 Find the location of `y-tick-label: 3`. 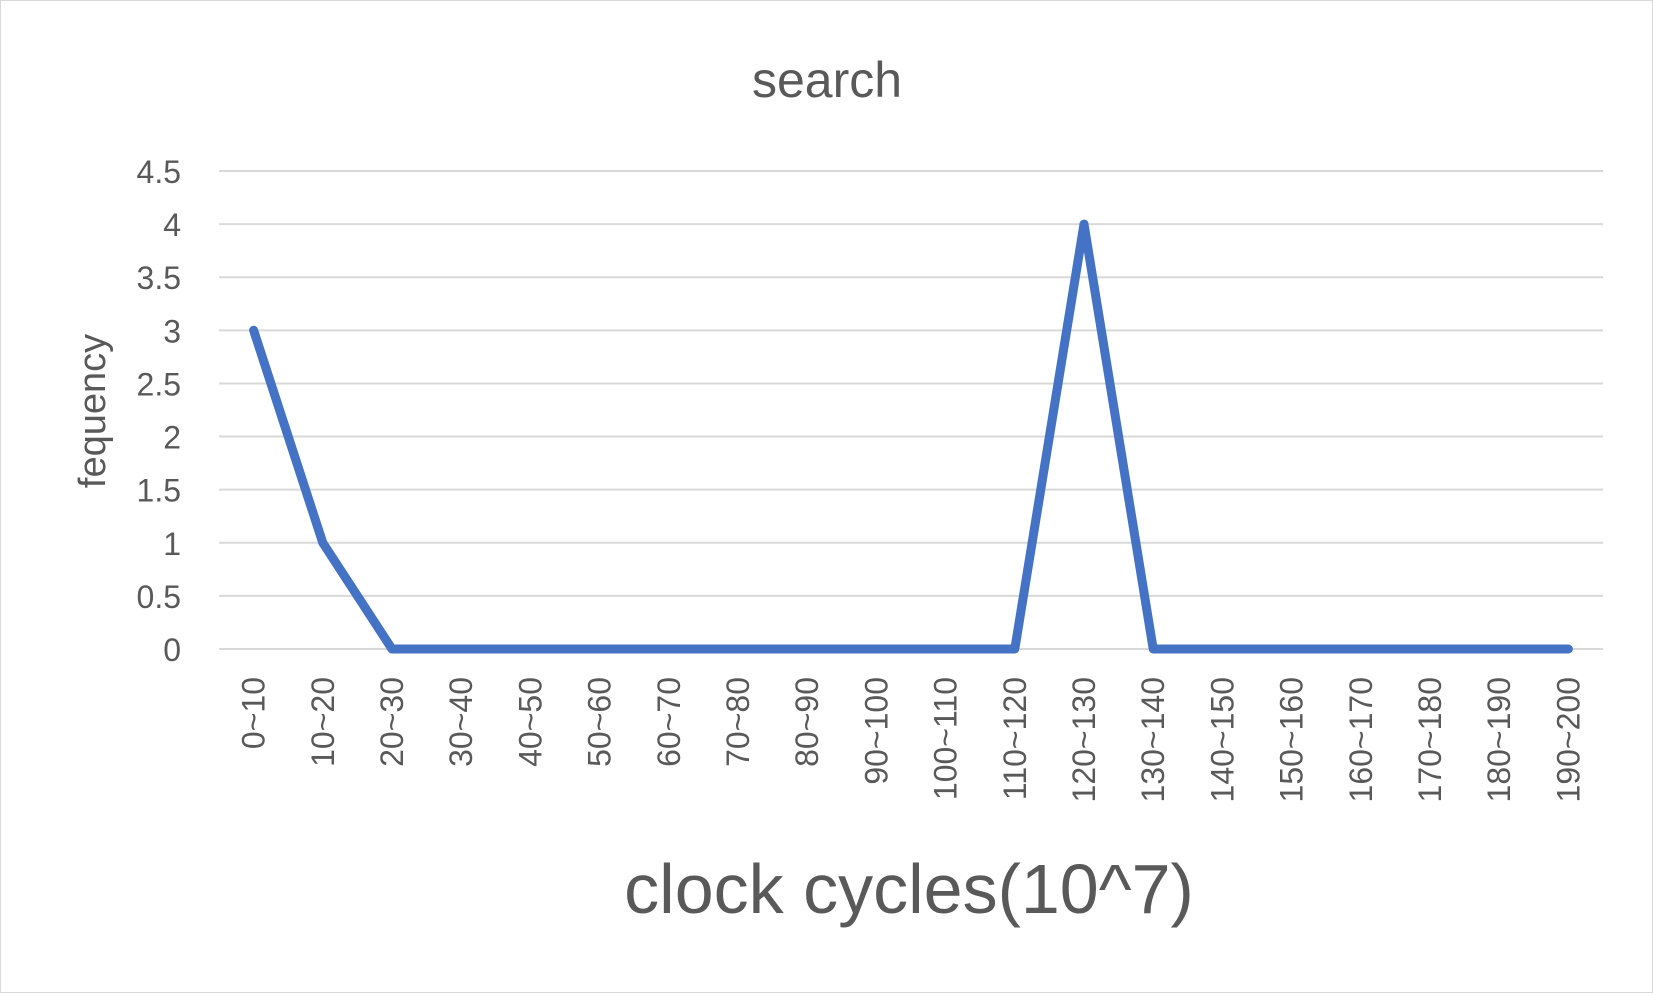

y-tick-label: 3 is located at coordinates (172, 331).